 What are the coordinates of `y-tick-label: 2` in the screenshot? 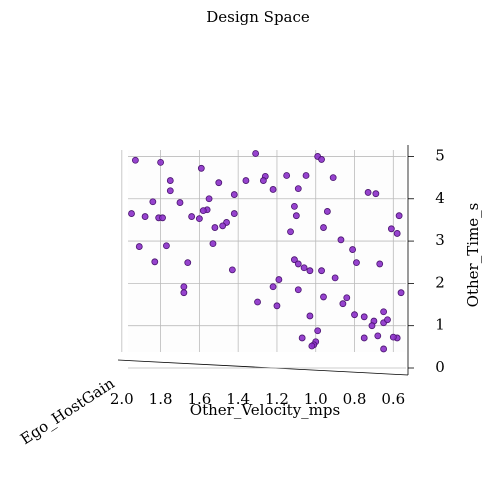 It's located at (440, 282).